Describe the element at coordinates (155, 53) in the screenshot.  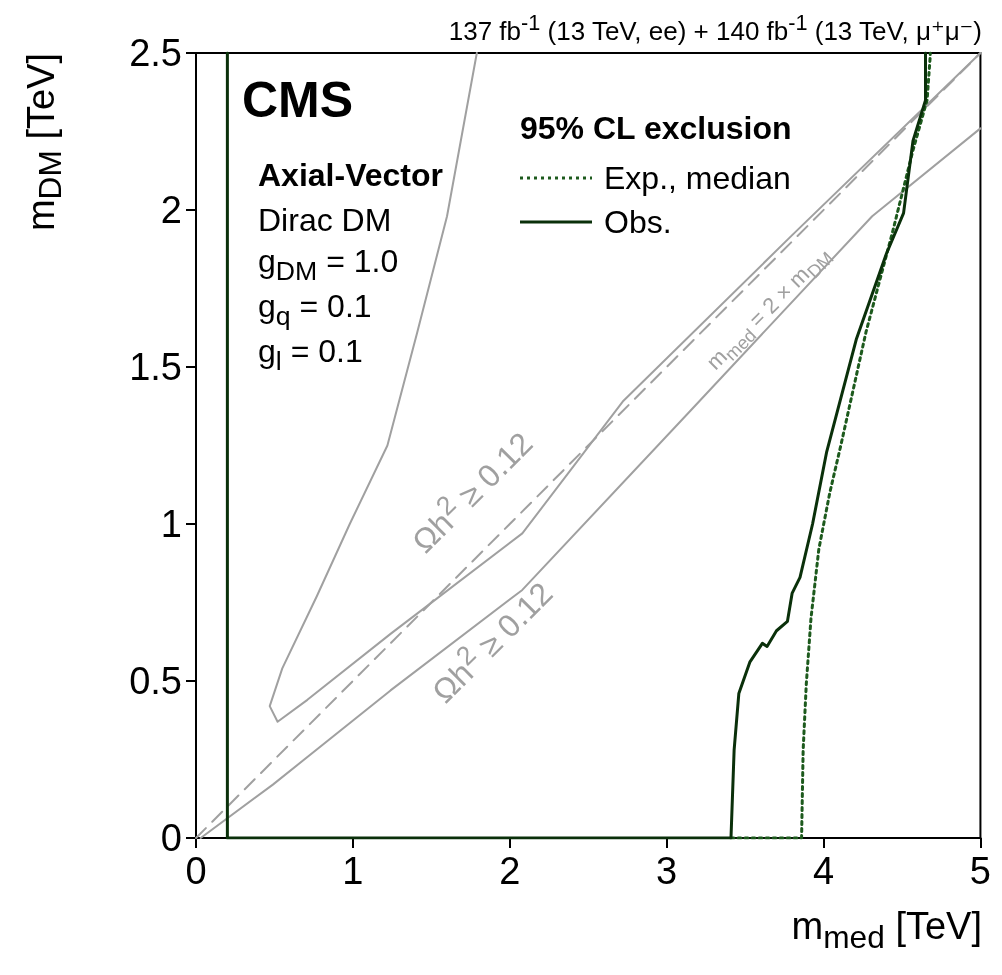
I see `y-tick-label: 2.5` at that location.